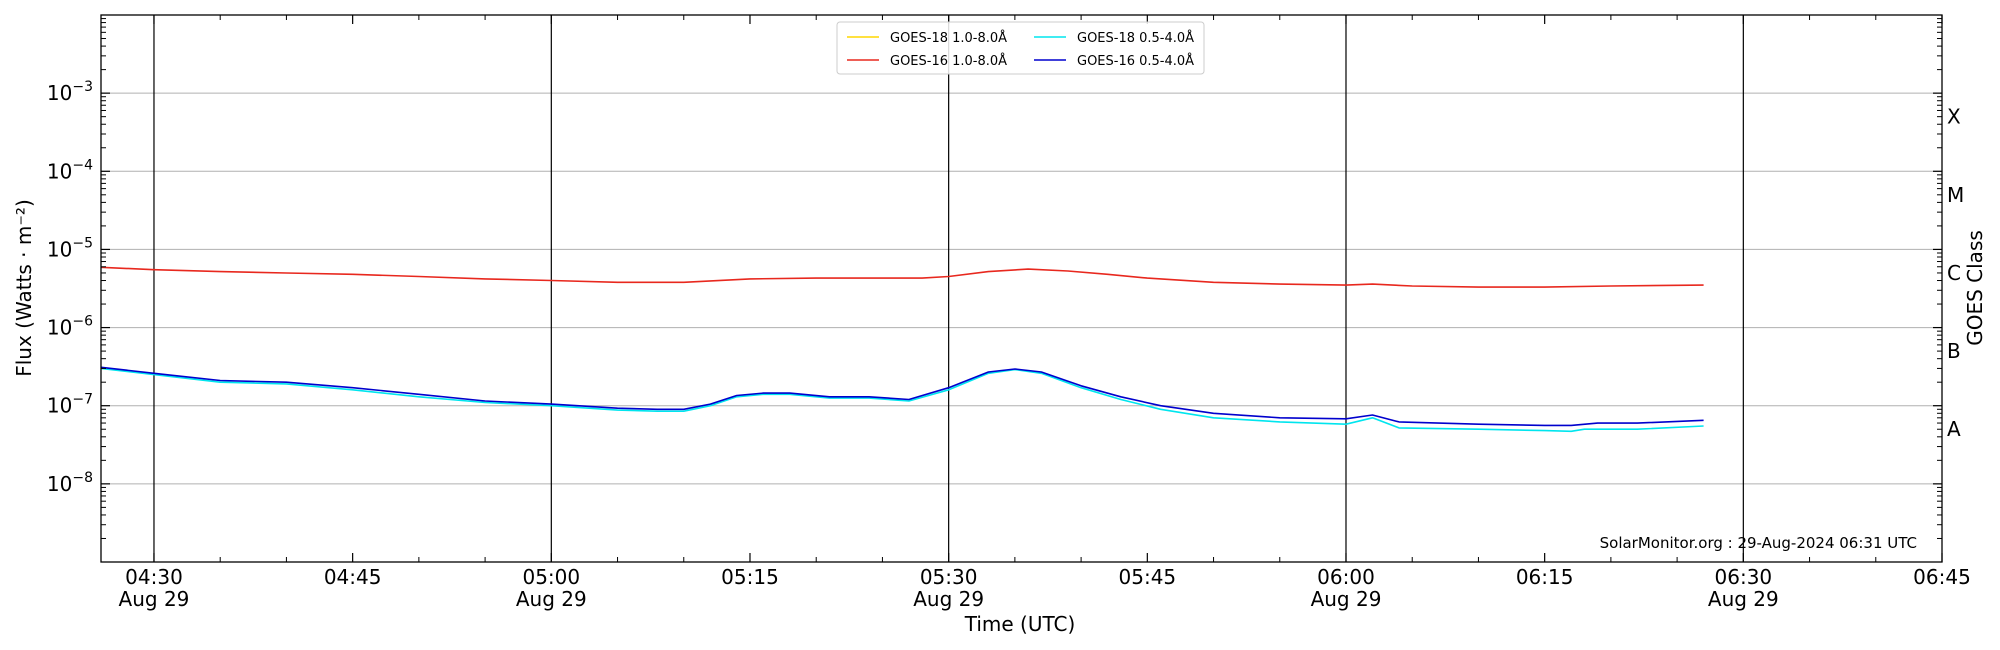  What do you see at coordinates (70, 287) in the screenshot?
I see `y-tick-labels: 10⁻⁸ 10⁻⁷ 10⁻⁶ 10⁻⁵ 10⁻⁴ 10⁻³` at bounding box center [70, 287].